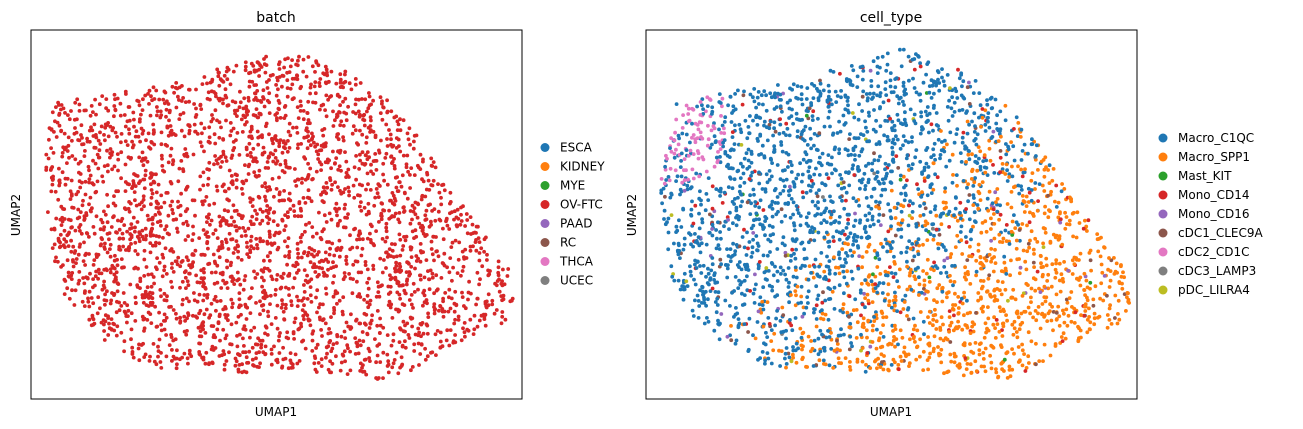  I want to click on scatter-point-1-1967, so click(1018, 317).